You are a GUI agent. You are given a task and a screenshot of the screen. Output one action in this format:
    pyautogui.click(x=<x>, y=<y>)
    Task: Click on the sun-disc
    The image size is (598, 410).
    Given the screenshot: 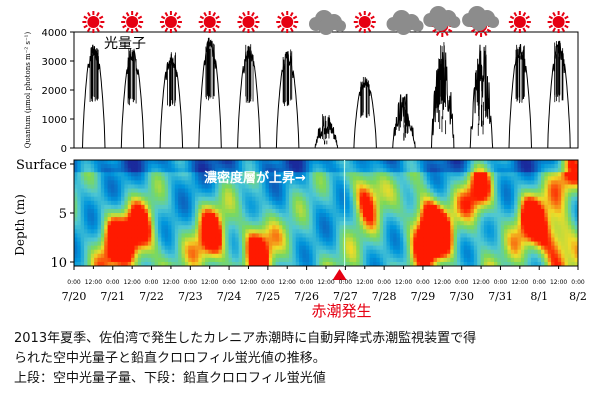 What is the action you would take?
    pyautogui.click(x=248, y=22)
    